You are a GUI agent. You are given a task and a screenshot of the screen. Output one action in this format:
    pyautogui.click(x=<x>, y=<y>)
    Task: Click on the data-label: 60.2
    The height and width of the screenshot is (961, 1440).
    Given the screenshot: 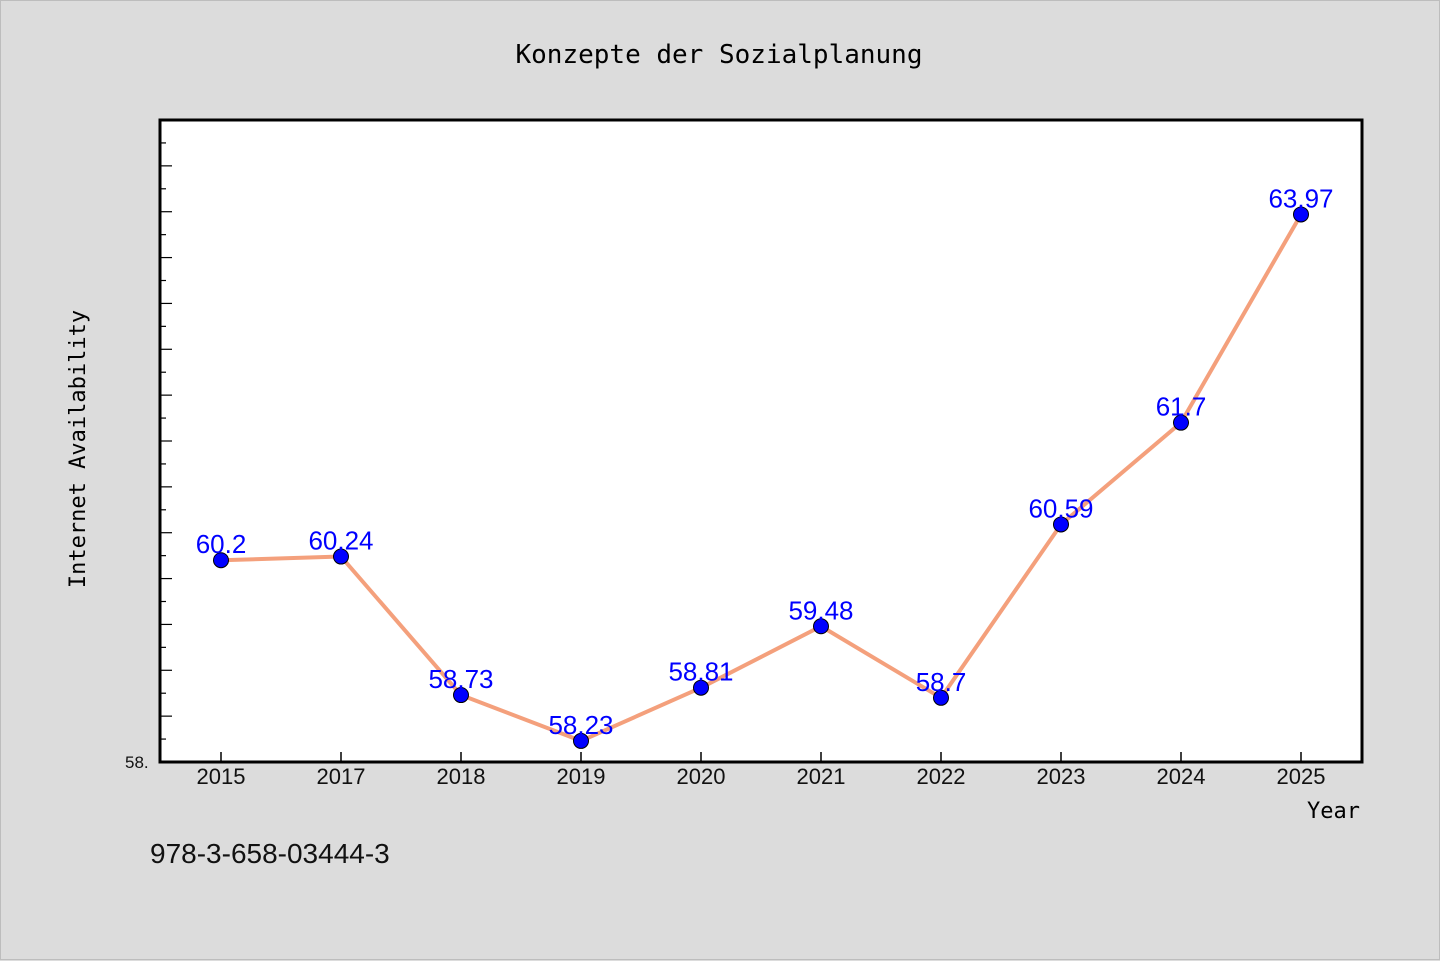 What is the action you would take?
    pyautogui.click(x=221, y=544)
    